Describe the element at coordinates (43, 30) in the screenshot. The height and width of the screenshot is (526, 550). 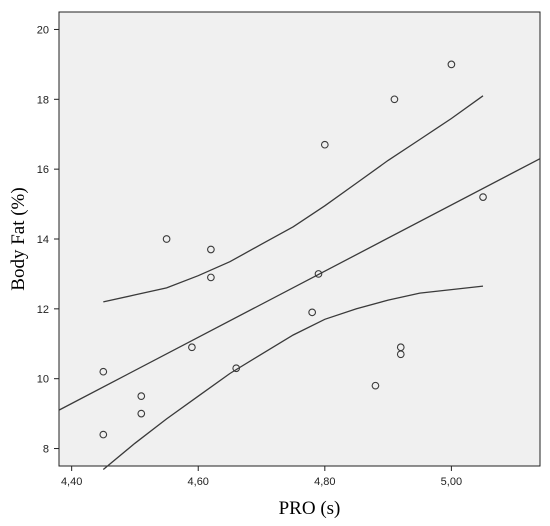
I see `y-tick-label: 20` at that location.